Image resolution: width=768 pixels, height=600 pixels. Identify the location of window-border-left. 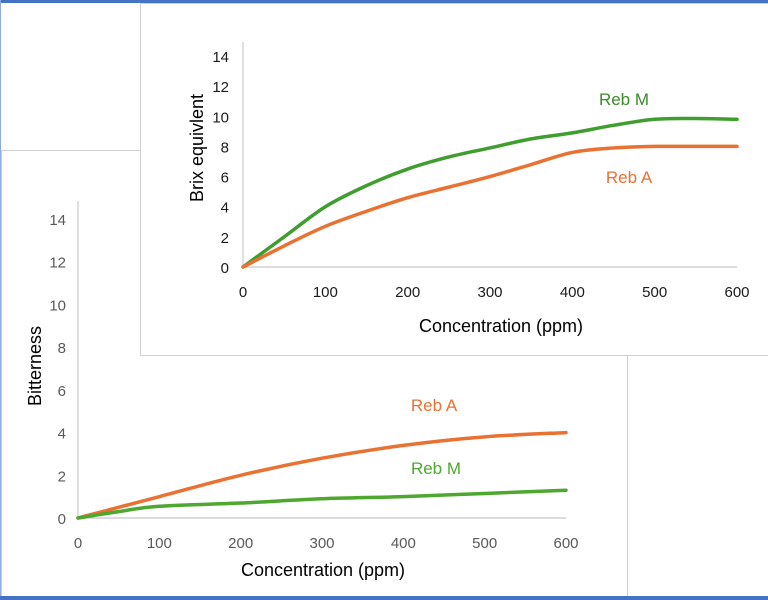
(0, 300).